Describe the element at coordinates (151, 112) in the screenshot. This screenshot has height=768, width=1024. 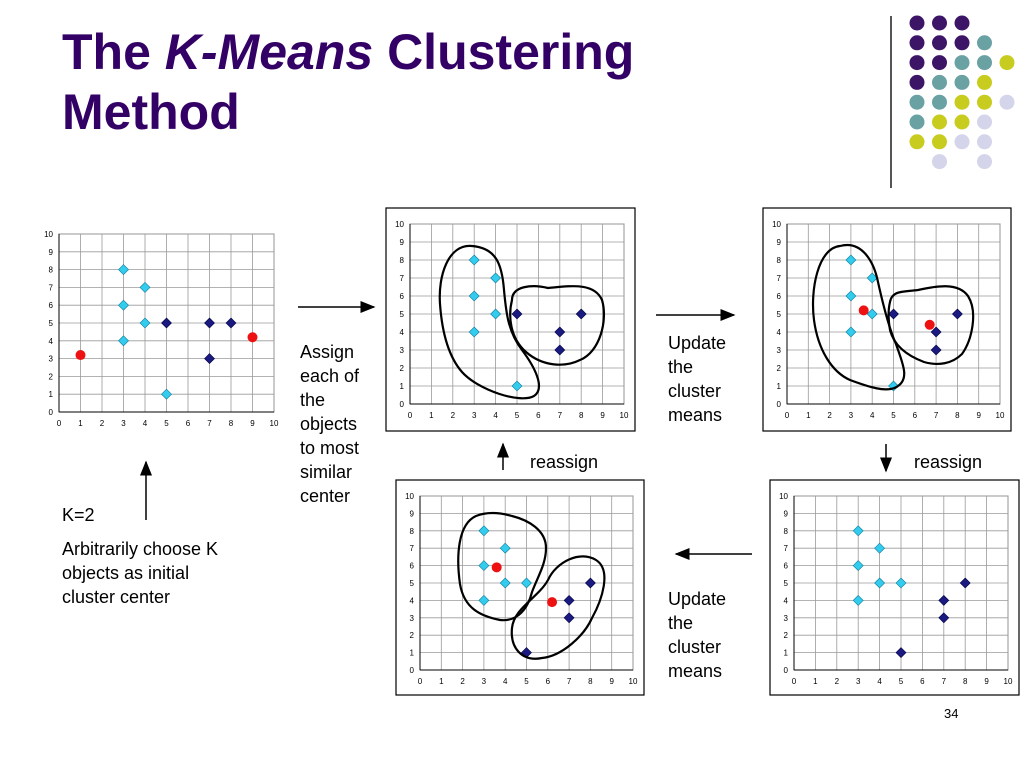
I see `title-line-2: Method` at that location.